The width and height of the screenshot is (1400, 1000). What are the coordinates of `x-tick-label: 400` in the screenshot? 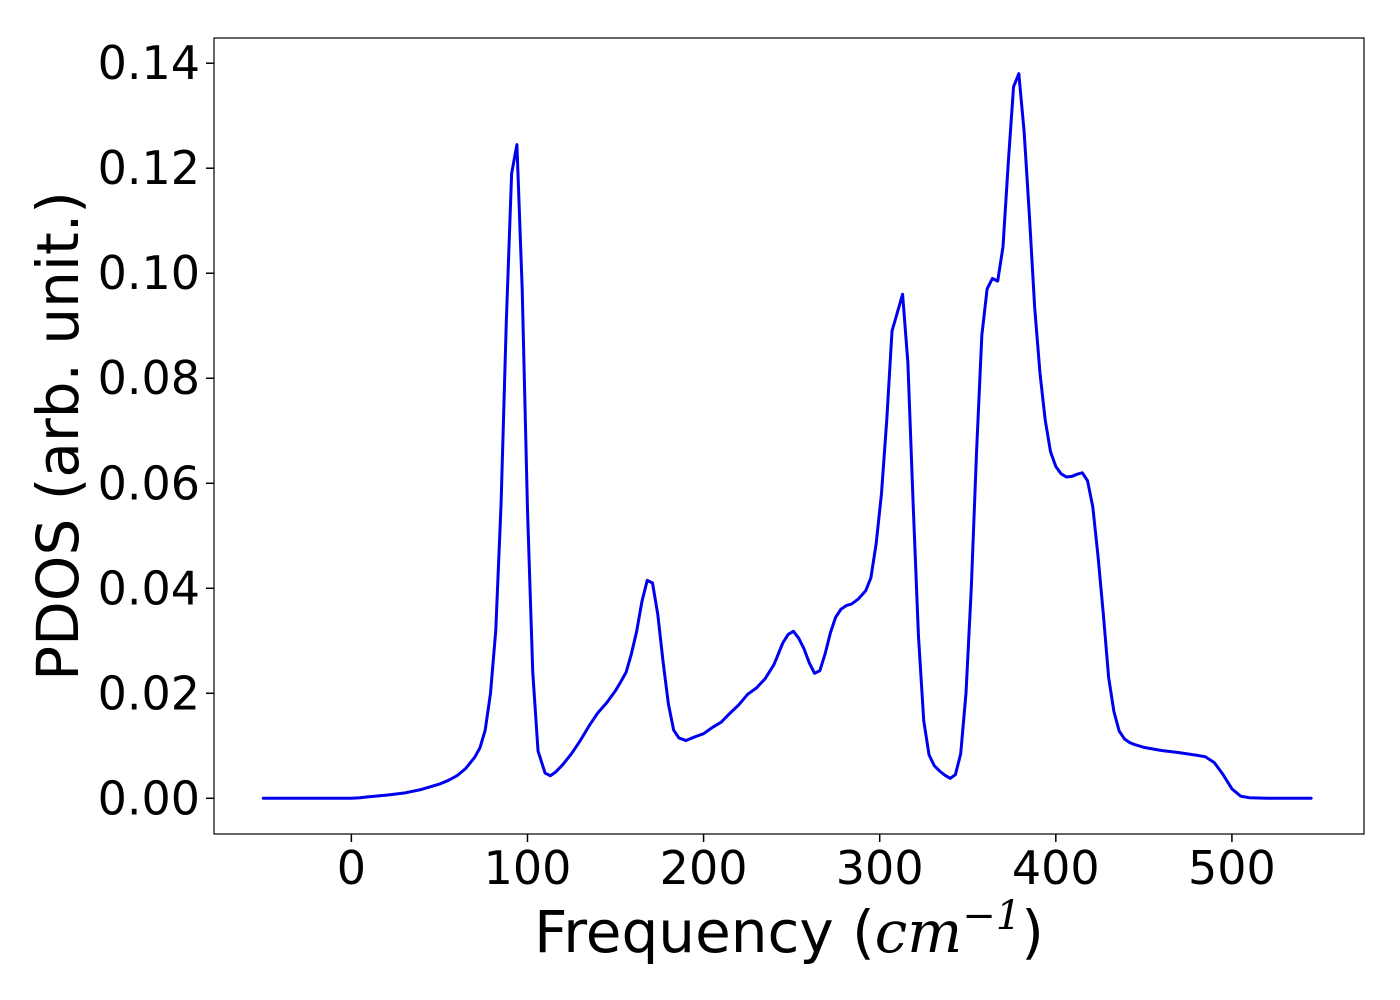 It's located at (1056, 868).